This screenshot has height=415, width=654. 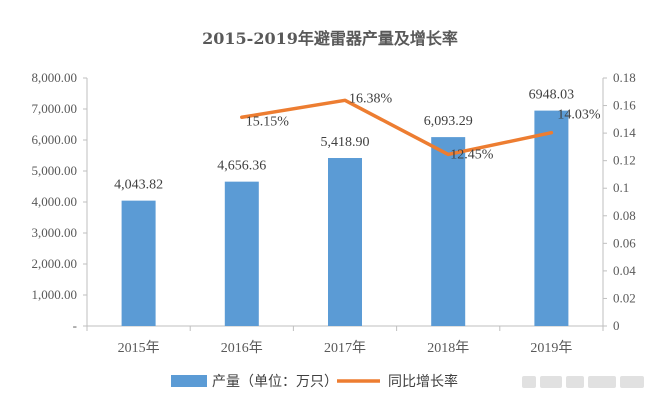 What do you see at coordinates (267, 121) in the screenshot?
I see `line-value-label: 15.15%` at bounding box center [267, 121].